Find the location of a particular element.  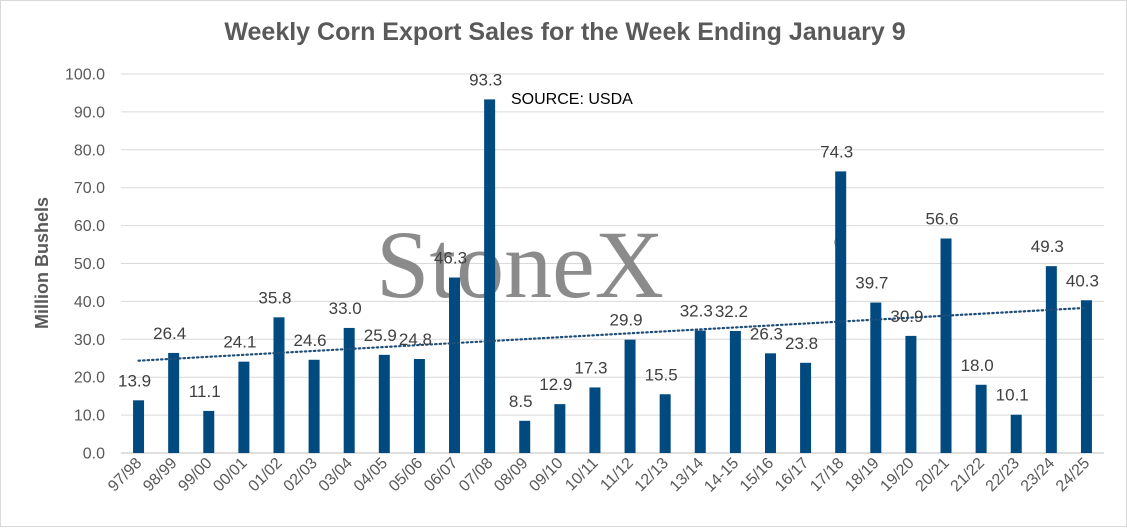

x-tick-label: 11/12 is located at coordinates (617, 475).